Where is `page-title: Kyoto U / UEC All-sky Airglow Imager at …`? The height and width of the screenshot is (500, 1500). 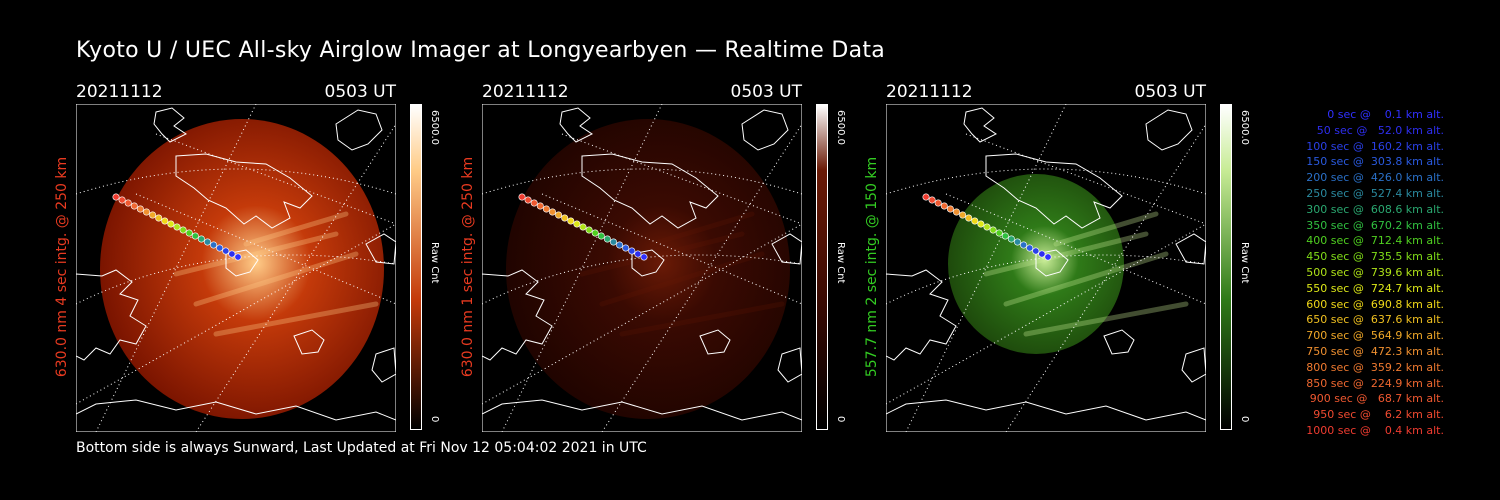
page-title: Kyoto U / UEC All-sky Airglow Imager at … is located at coordinates (481, 50).